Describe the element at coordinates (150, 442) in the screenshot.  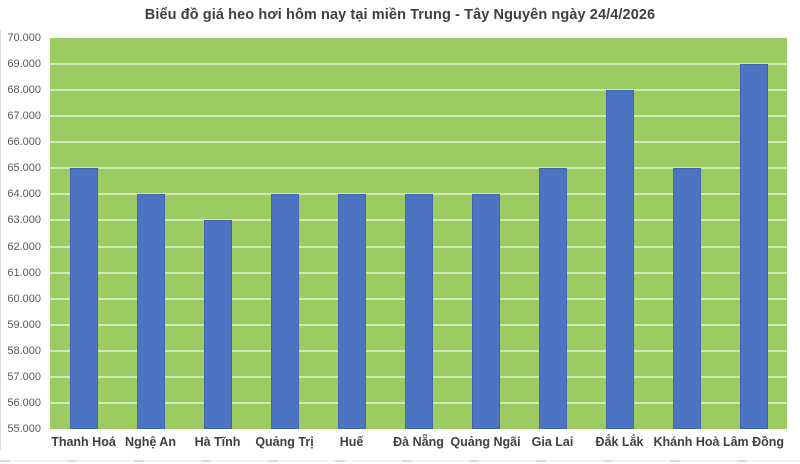
I see `x-tick-label: Nghệ An` at that location.